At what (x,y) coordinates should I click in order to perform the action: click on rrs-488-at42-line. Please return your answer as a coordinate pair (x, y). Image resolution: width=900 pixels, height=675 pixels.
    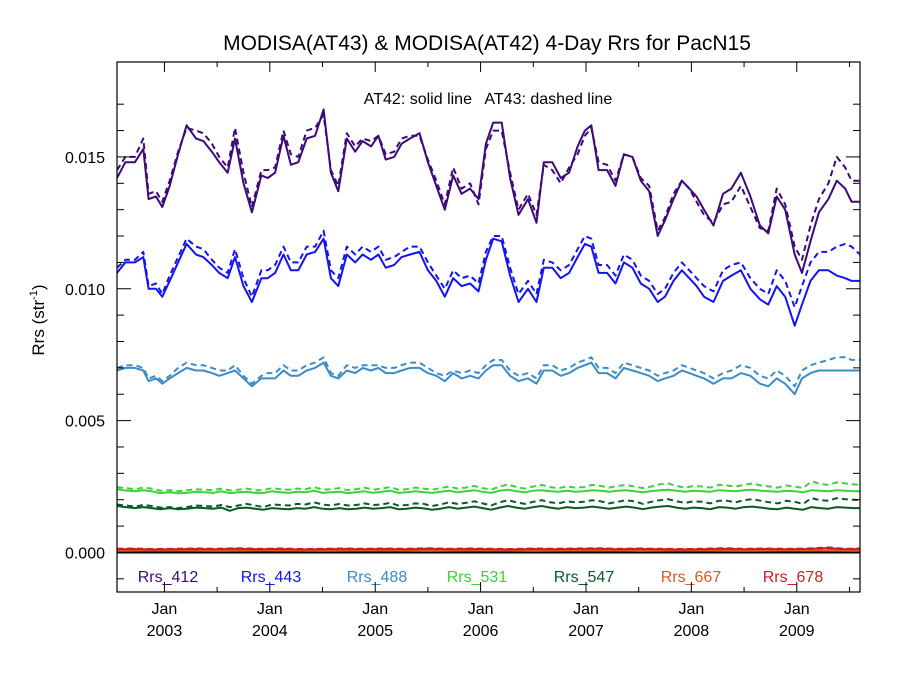
    Looking at the image, I should click on (488, 378).